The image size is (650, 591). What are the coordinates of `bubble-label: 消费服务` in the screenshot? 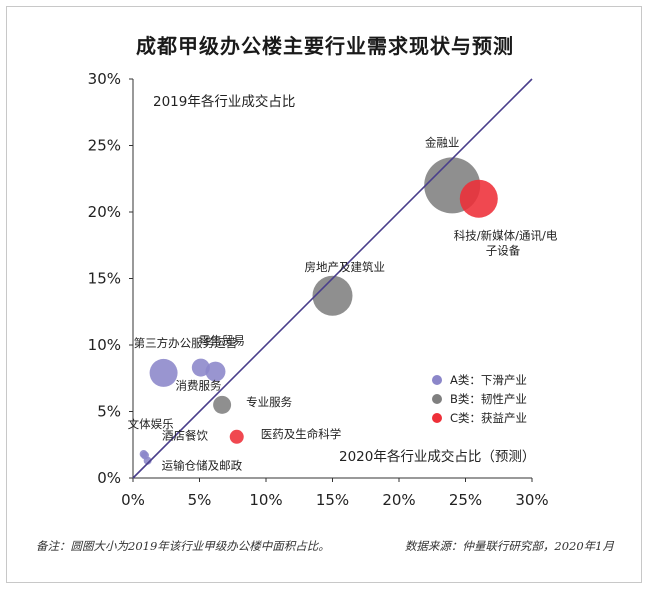 It's located at (198, 386).